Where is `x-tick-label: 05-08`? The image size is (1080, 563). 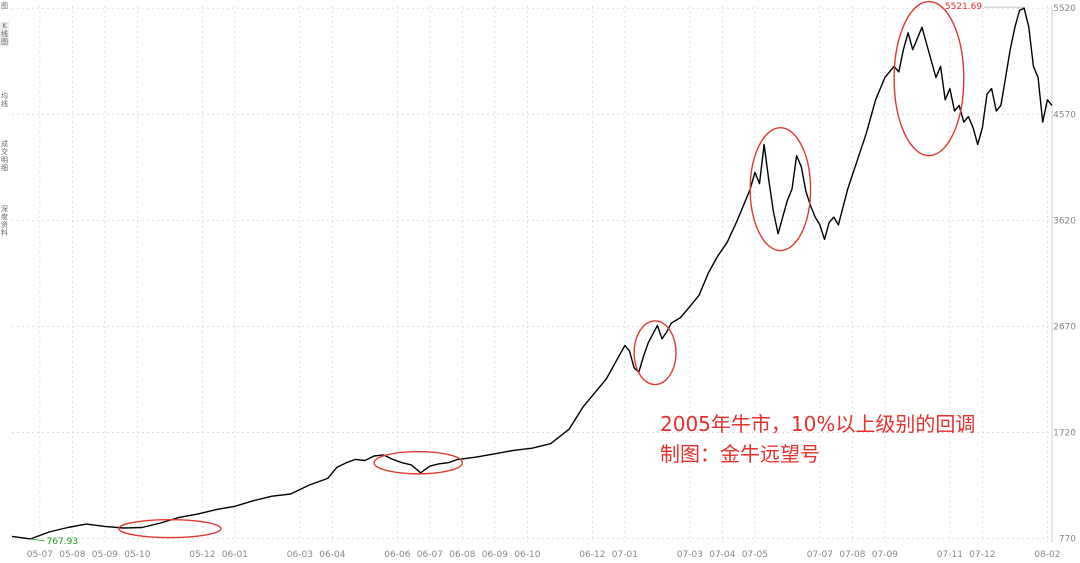
x-tick-label: 05-08 is located at coordinates (72, 554).